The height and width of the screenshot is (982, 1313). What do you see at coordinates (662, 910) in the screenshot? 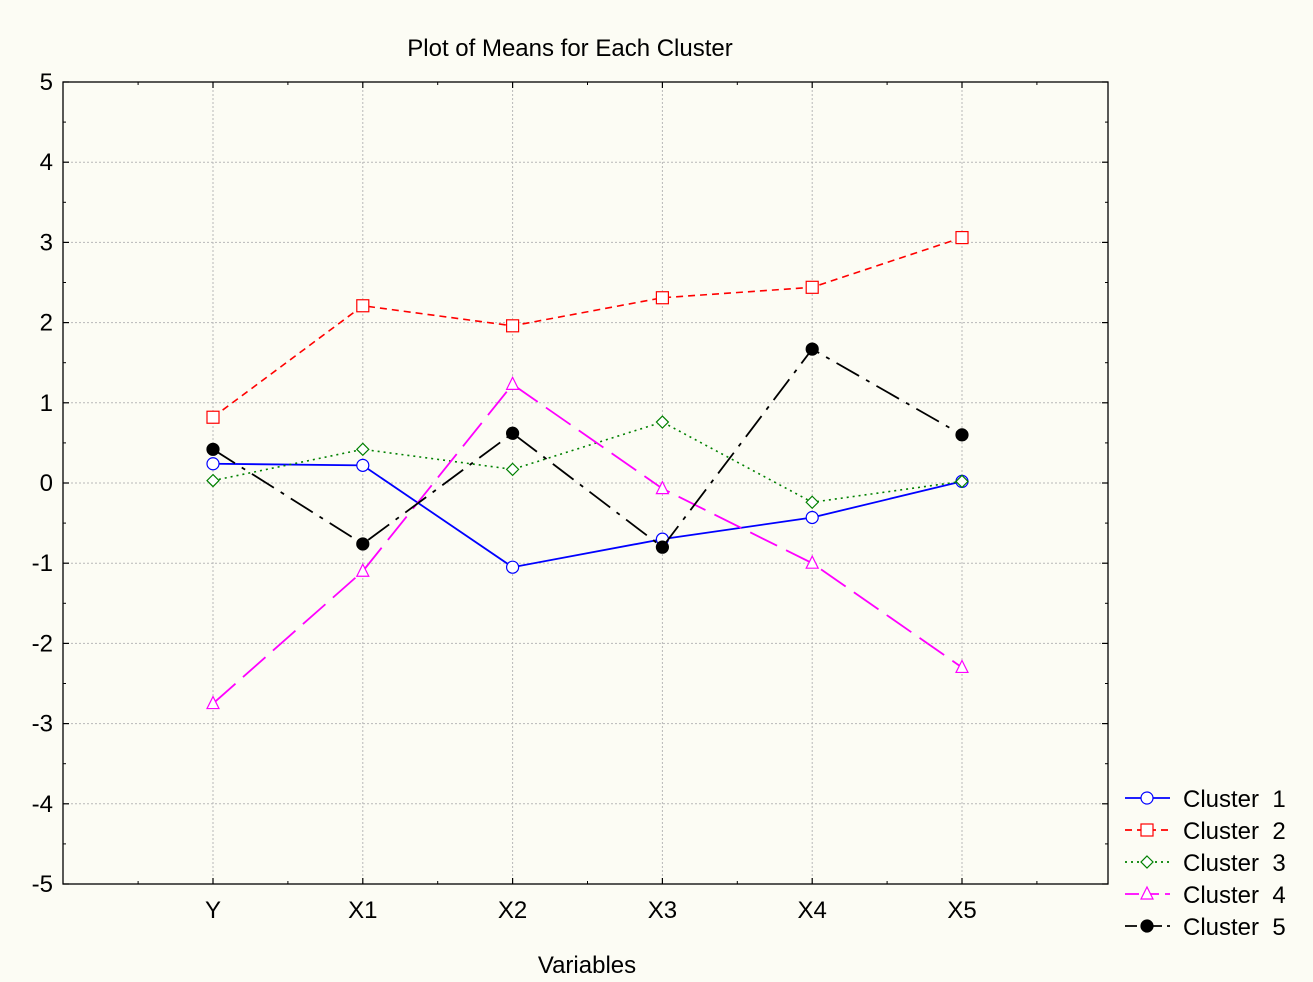
I see `x-tick-label: X3` at bounding box center [662, 910].